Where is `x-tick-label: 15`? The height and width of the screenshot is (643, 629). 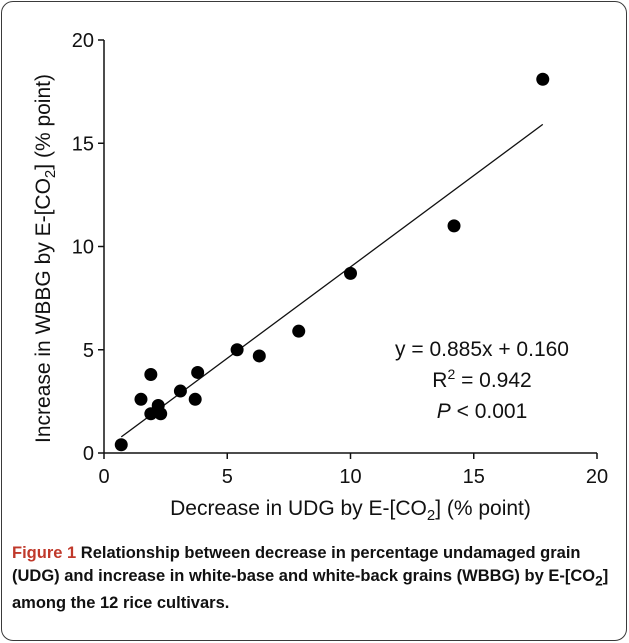
x-tick-label: 15 is located at coordinates (474, 477).